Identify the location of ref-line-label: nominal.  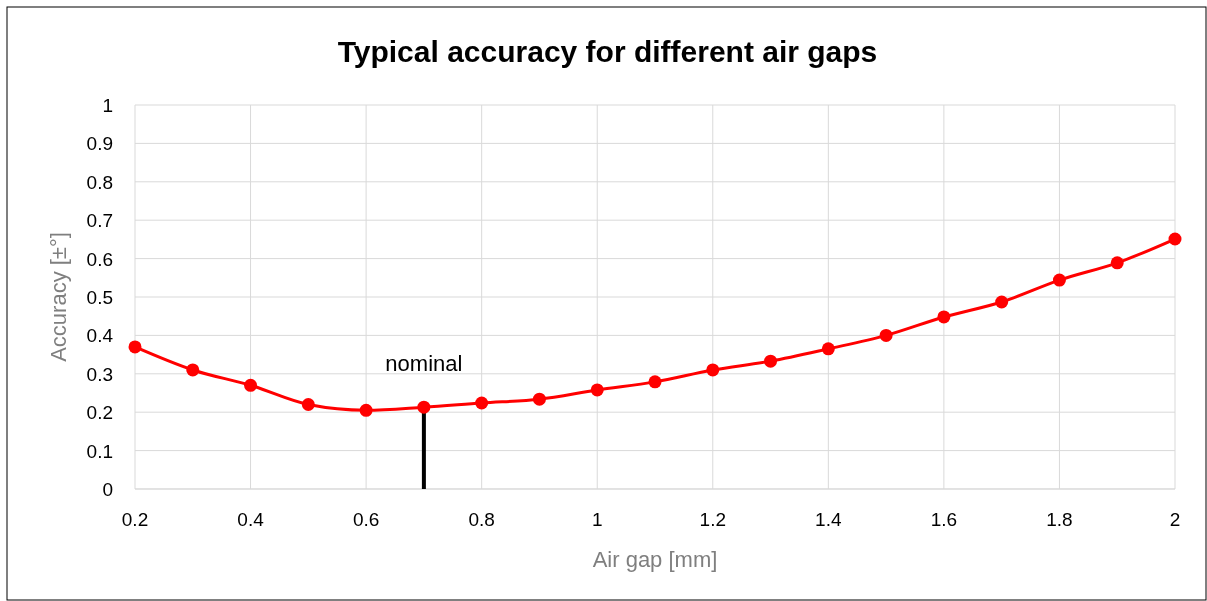
(424, 364).